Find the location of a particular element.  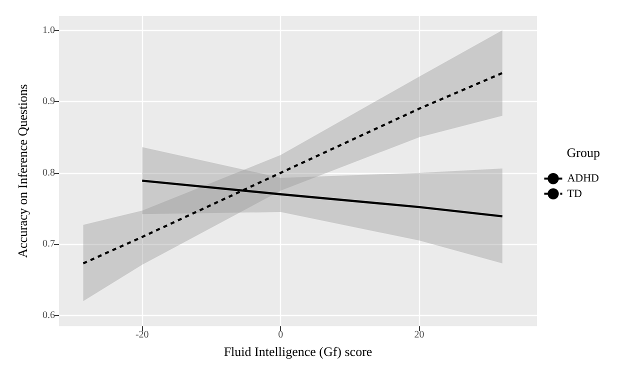

x-axis-title: Fluid Intelligence (Gf) score is located at coordinates (298, 351).